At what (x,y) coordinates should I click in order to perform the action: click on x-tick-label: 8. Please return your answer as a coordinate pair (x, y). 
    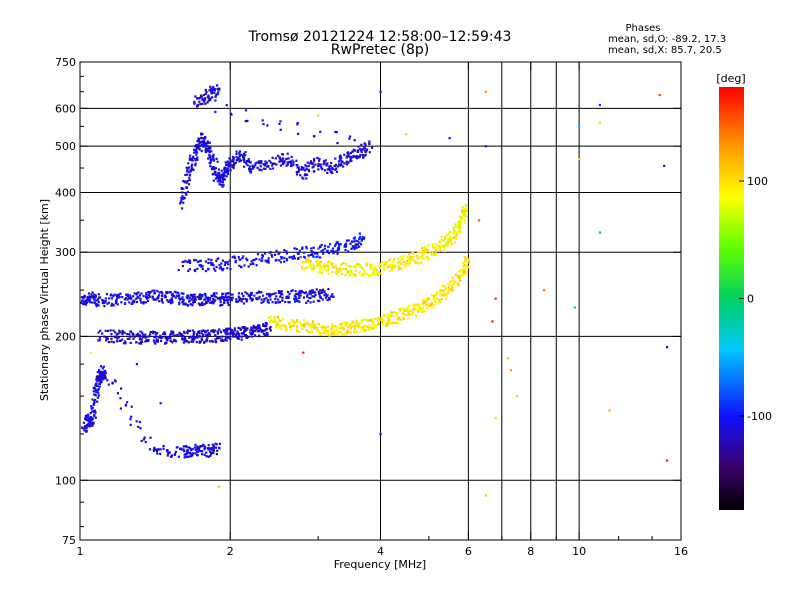
    Looking at the image, I should click on (530, 551).